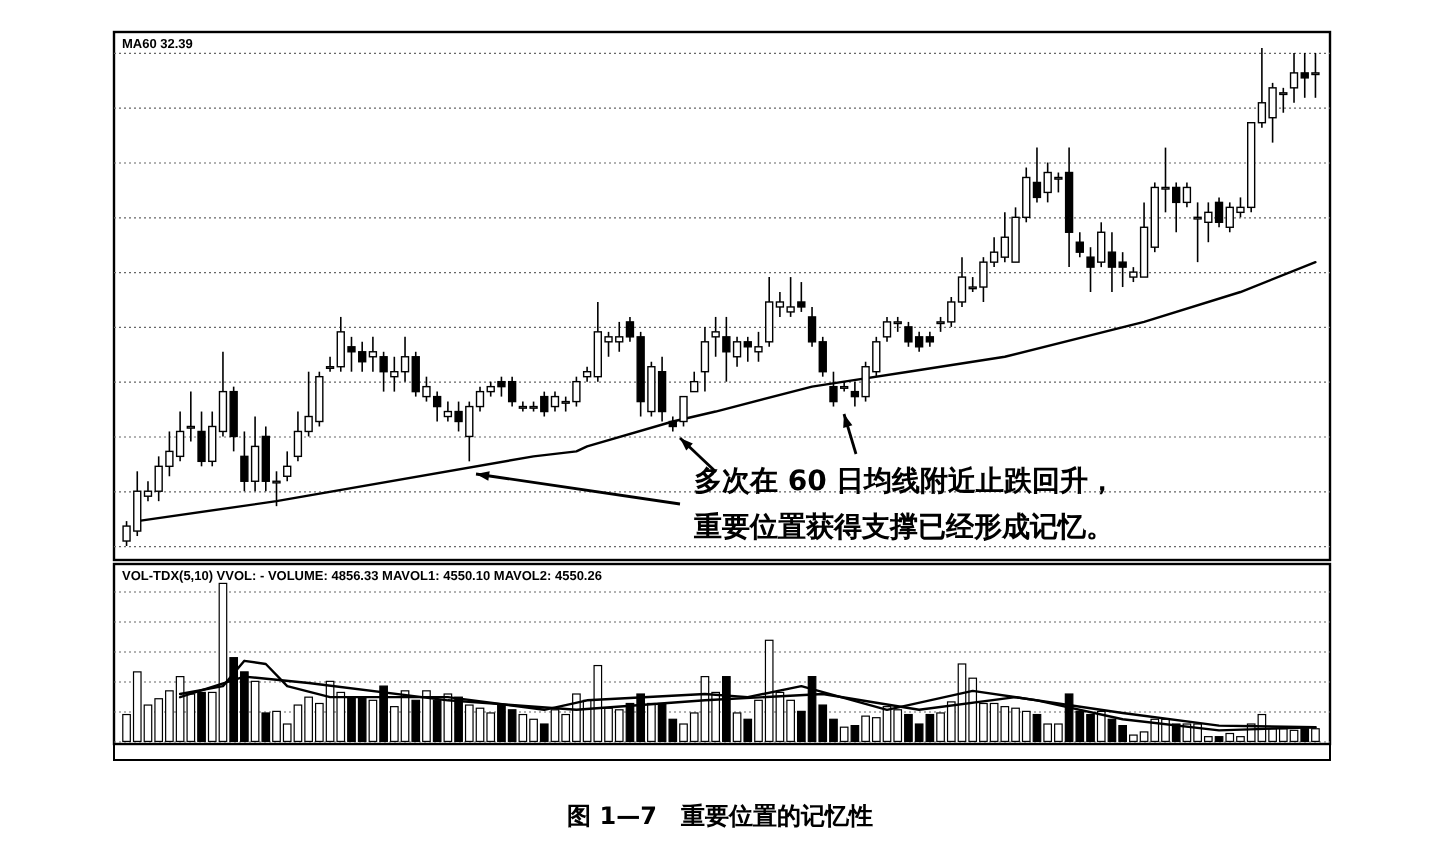 The image size is (1440, 866). I want to click on annotation: 重要位置获得支撑已经形成记忆。, so click(903, 528).